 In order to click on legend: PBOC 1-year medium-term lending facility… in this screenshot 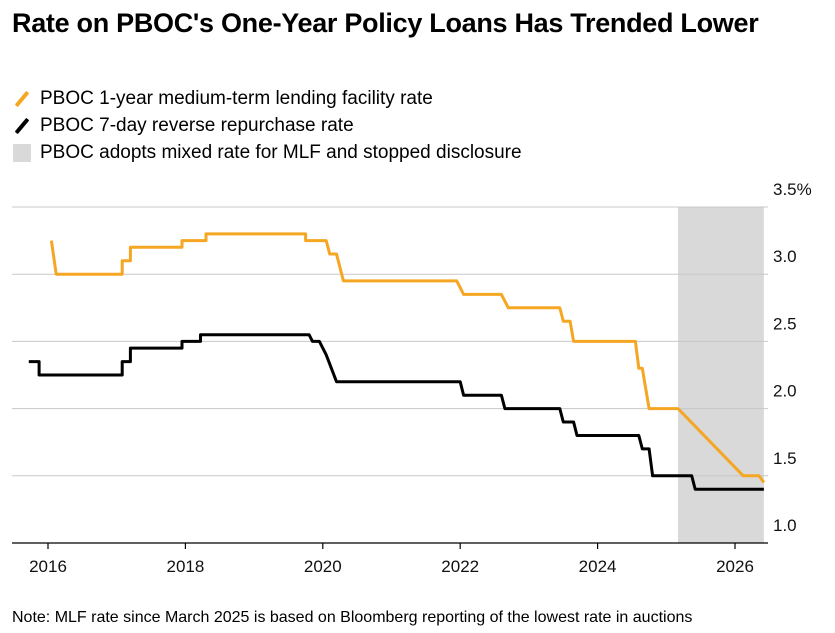, I will do `click(267, 125)`.